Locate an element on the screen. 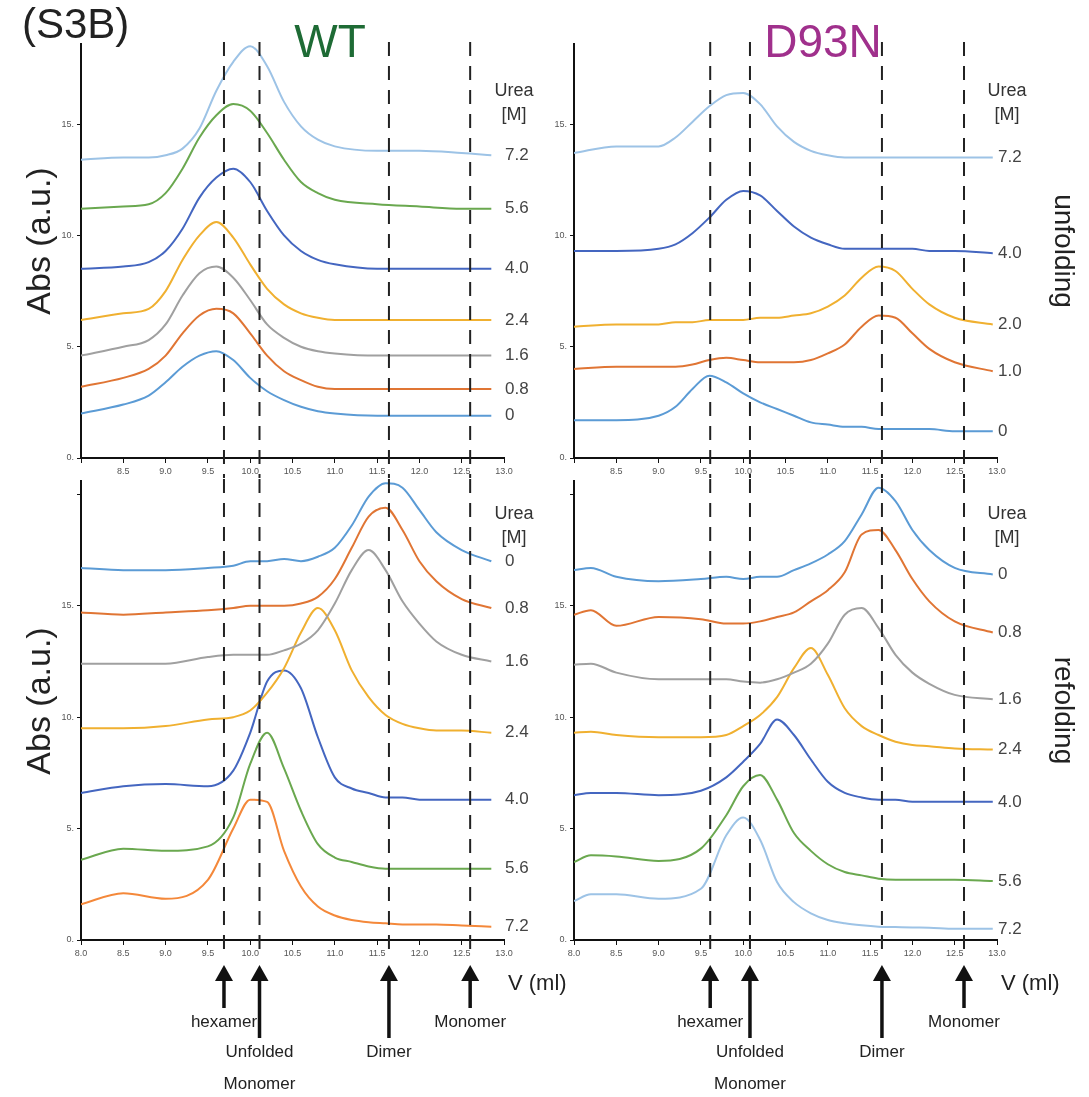 The image size is (1089, 1097). annotation: (S3B) is located at coordinates (76, 24).